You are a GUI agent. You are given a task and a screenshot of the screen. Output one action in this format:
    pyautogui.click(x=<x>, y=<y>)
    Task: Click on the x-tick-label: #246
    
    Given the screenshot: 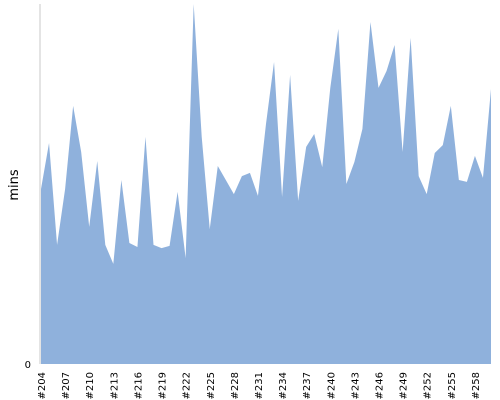 What is the action you would take?
    pyautogui.click(x=380, y=385)
    